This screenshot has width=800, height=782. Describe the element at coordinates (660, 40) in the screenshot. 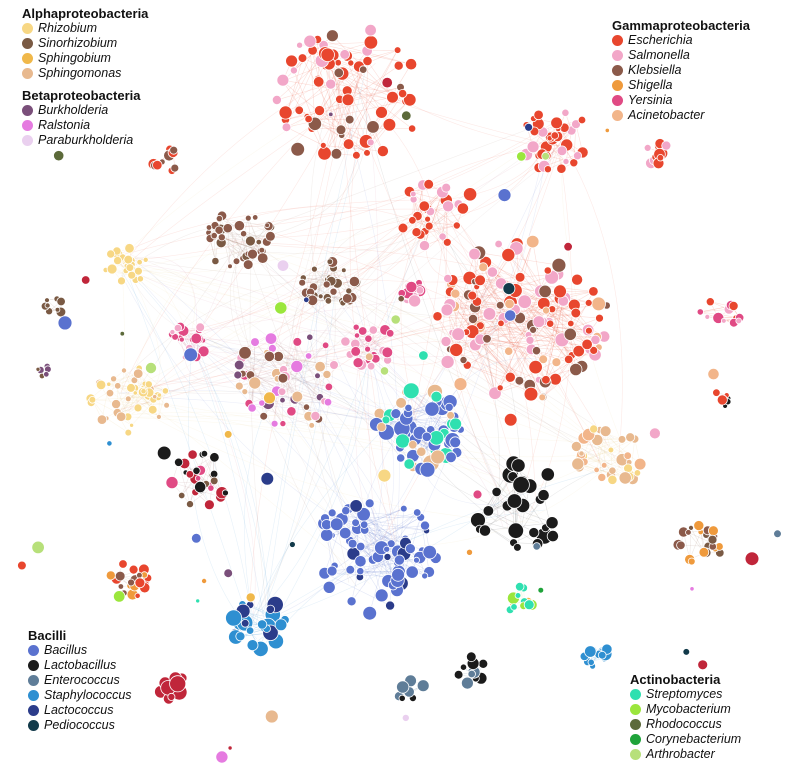

I see `legend-label: Escherichia` at that location.